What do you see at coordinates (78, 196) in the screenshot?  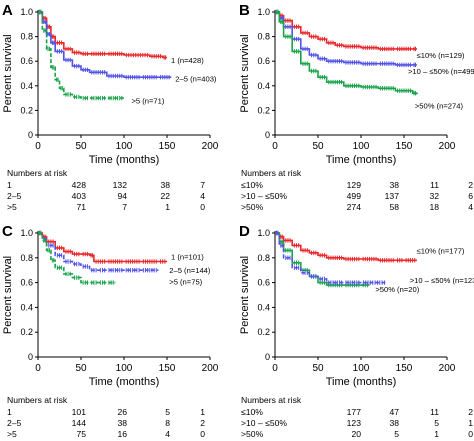 I see `risk-cell: 403` at bounding box center [78, 196].